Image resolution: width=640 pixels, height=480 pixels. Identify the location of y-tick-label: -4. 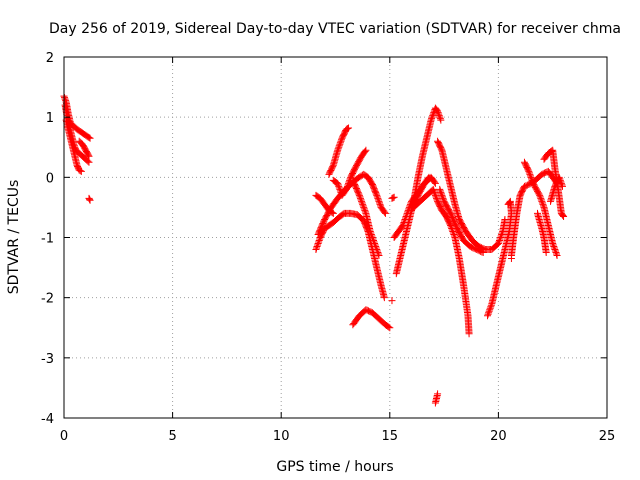
(47, 419).